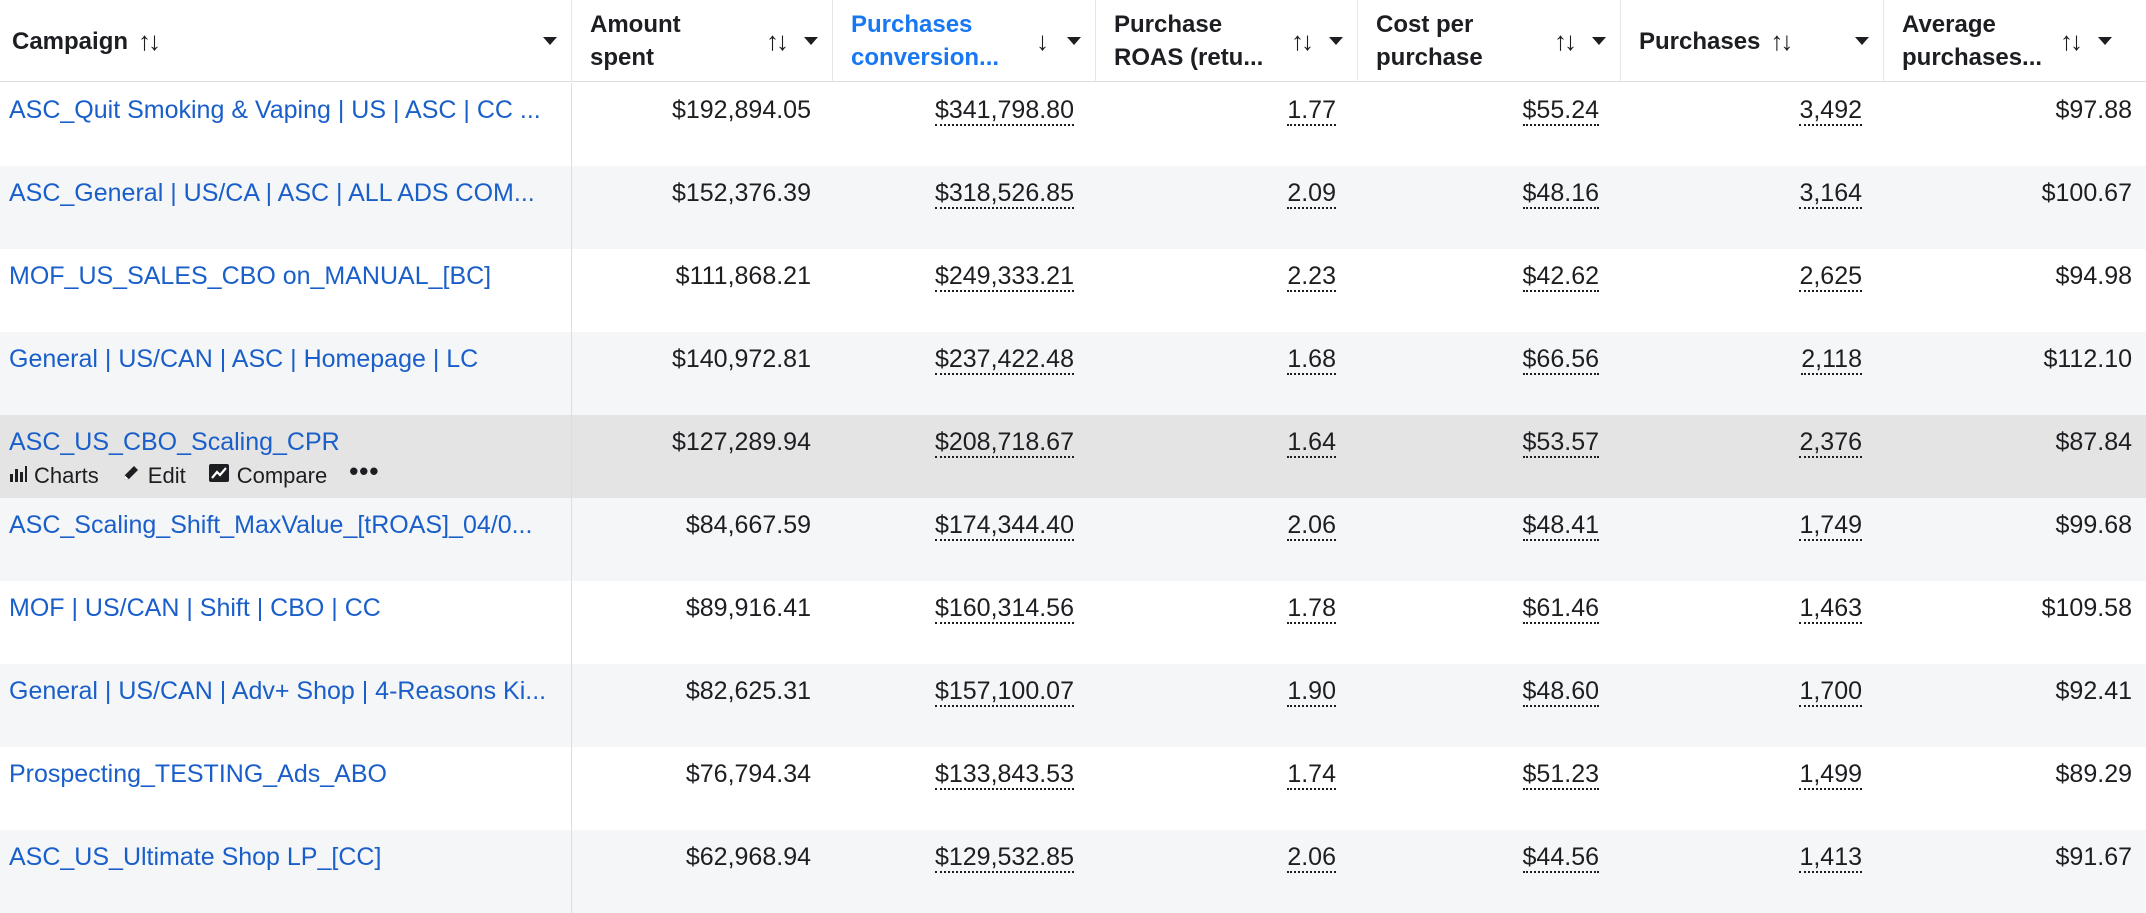  I want to click on average-purchase-cell: $112.10, so click(2015, 373).